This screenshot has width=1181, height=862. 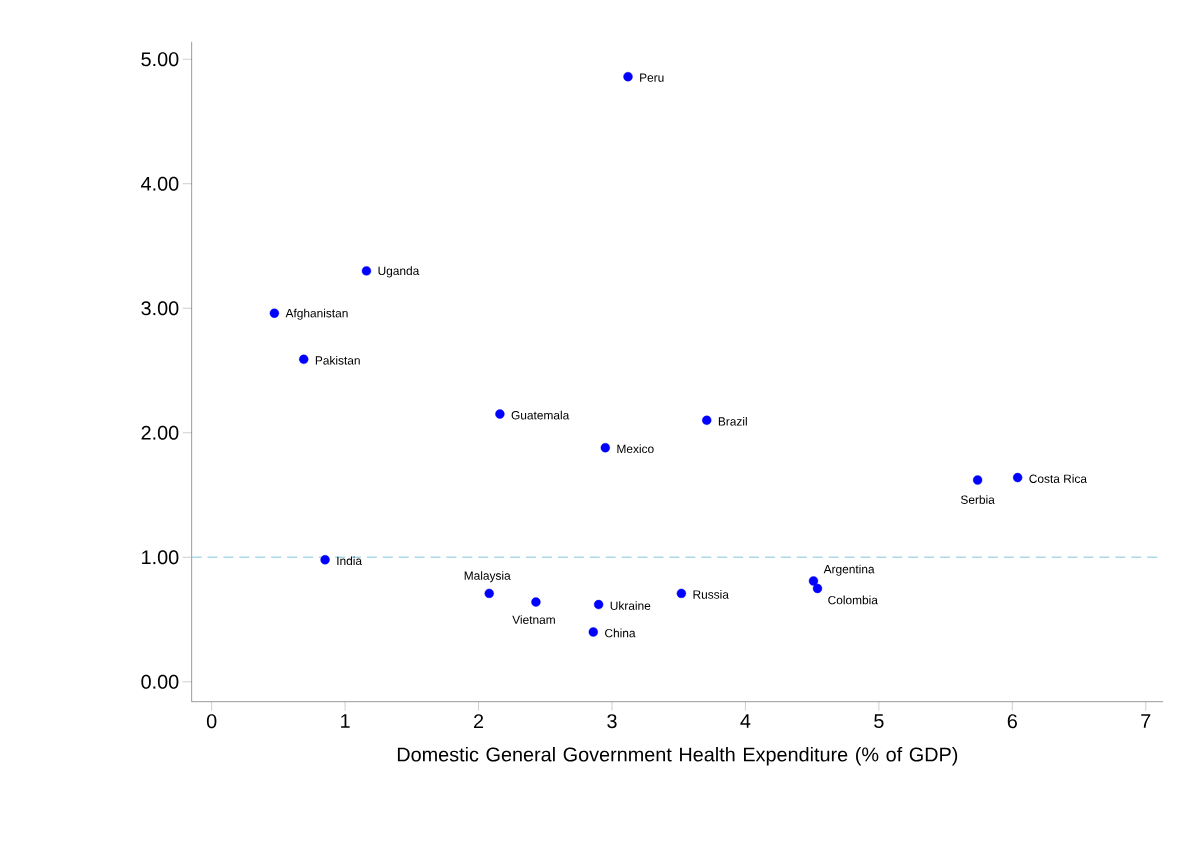 What do you see at coordinates (853, 600) in the screenshot?
I see `annotation: Colombia` at bounding box center [853, 600].